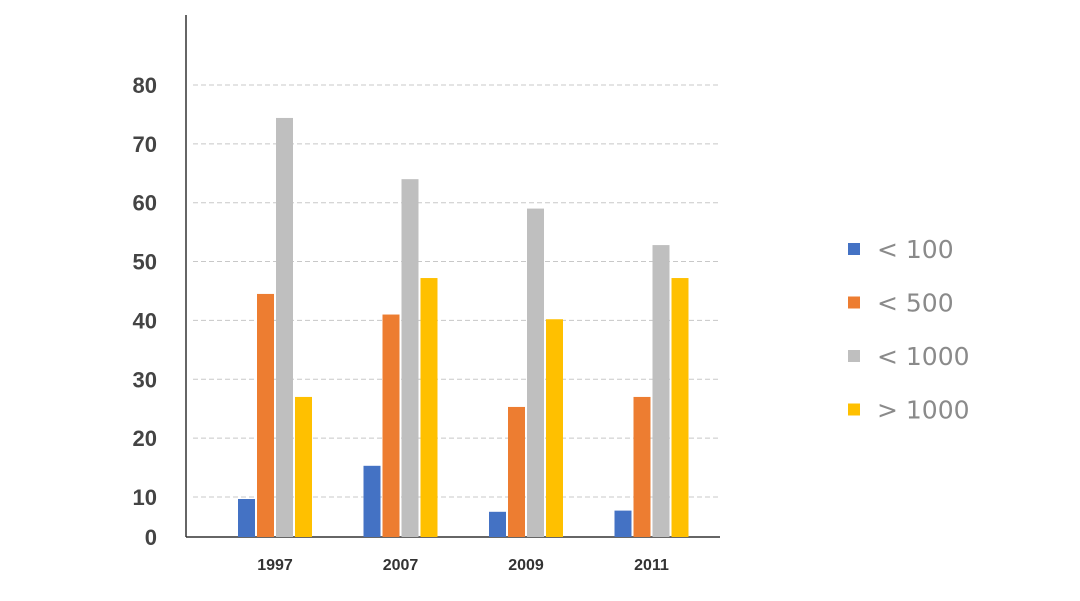  Describe the element at coordinates (923, 410) in the screenshot. I see `legend-label: > 1000` at that location.